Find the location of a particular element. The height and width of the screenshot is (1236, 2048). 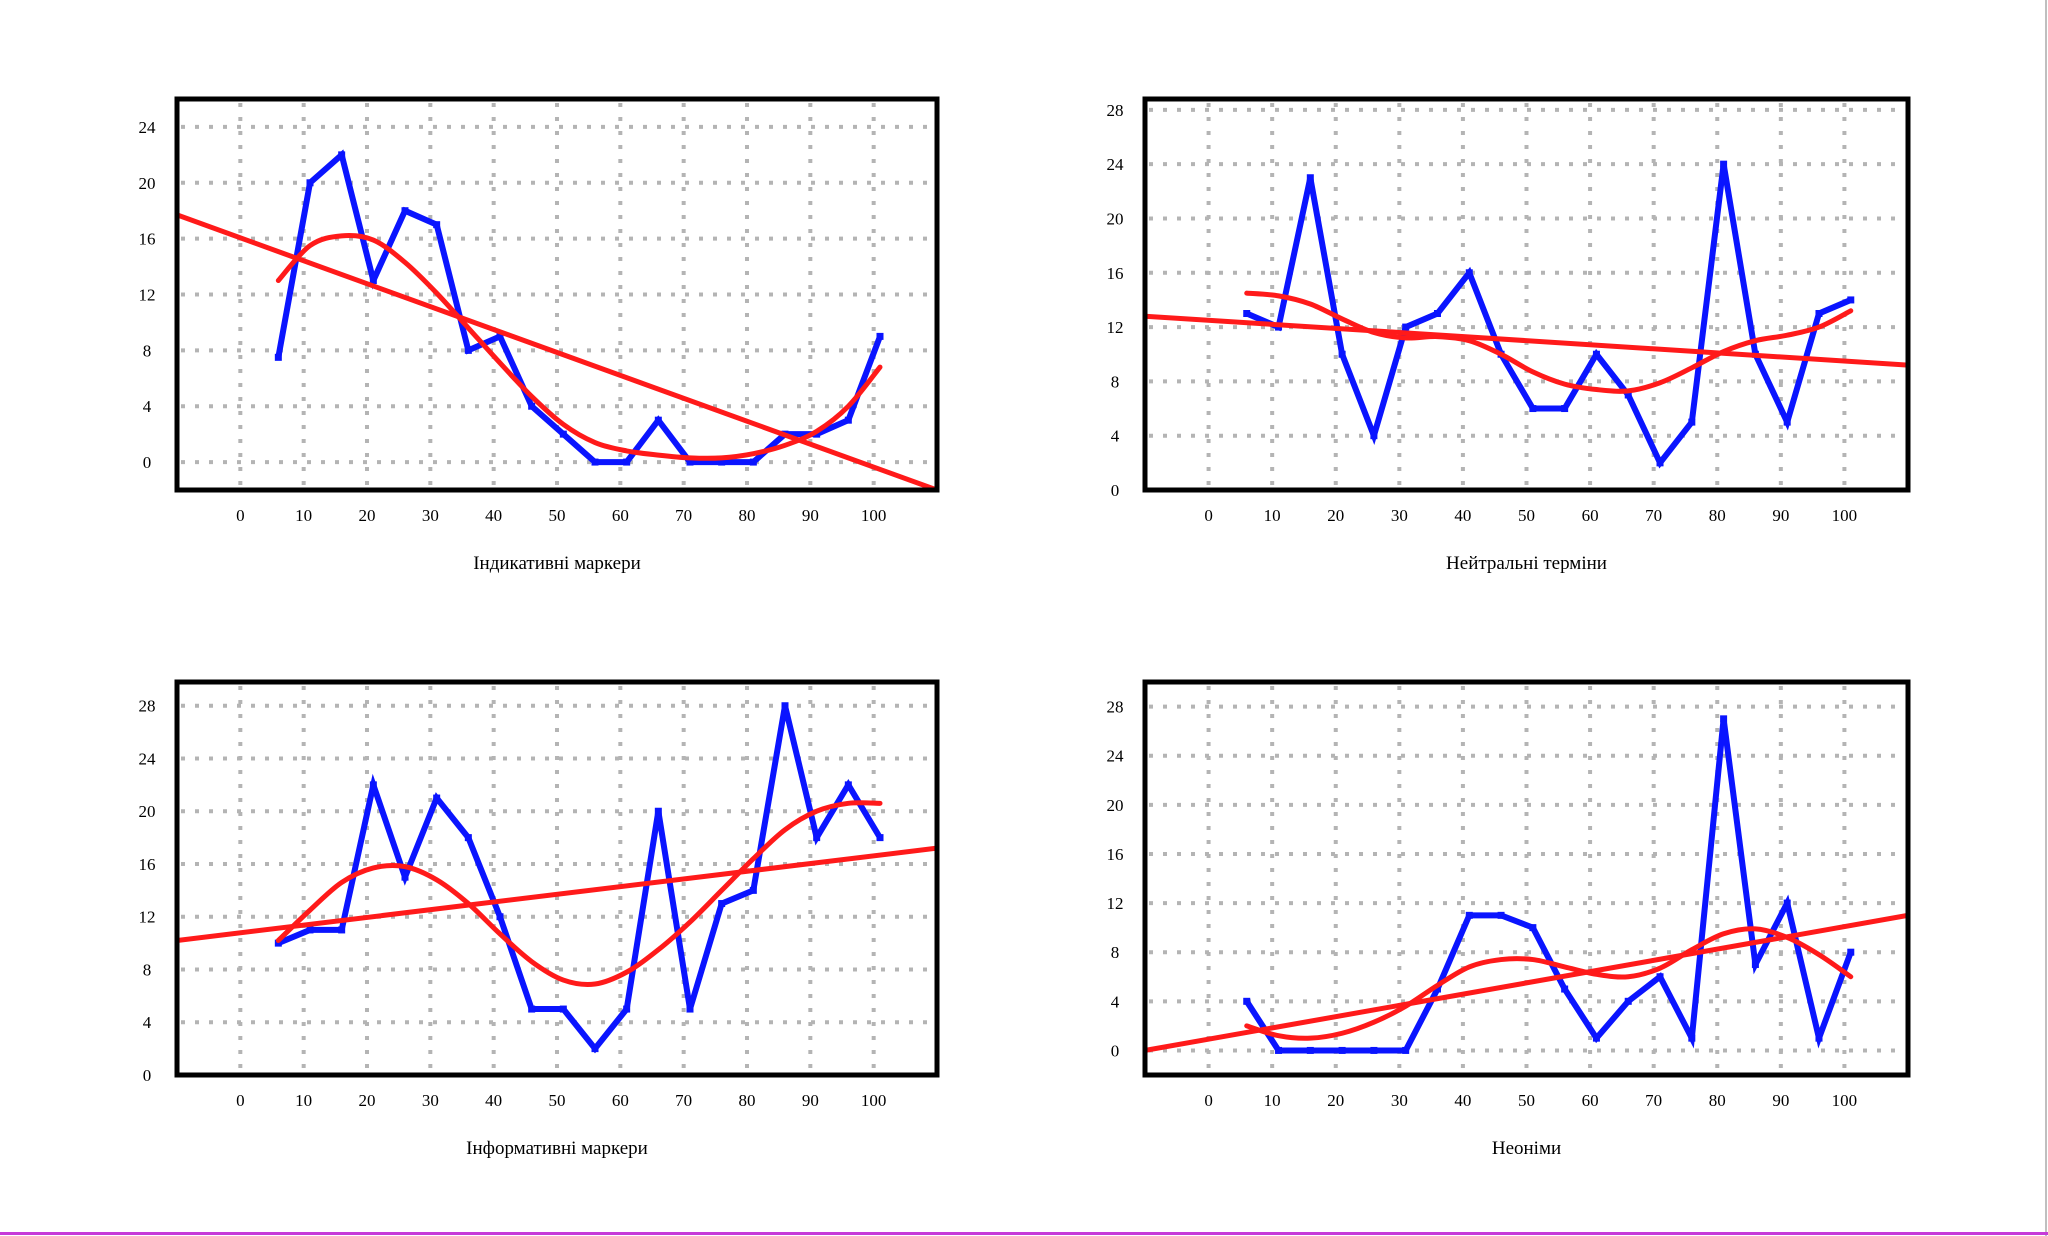

x-tick-label: 100 is located at coordinates (874, 515).